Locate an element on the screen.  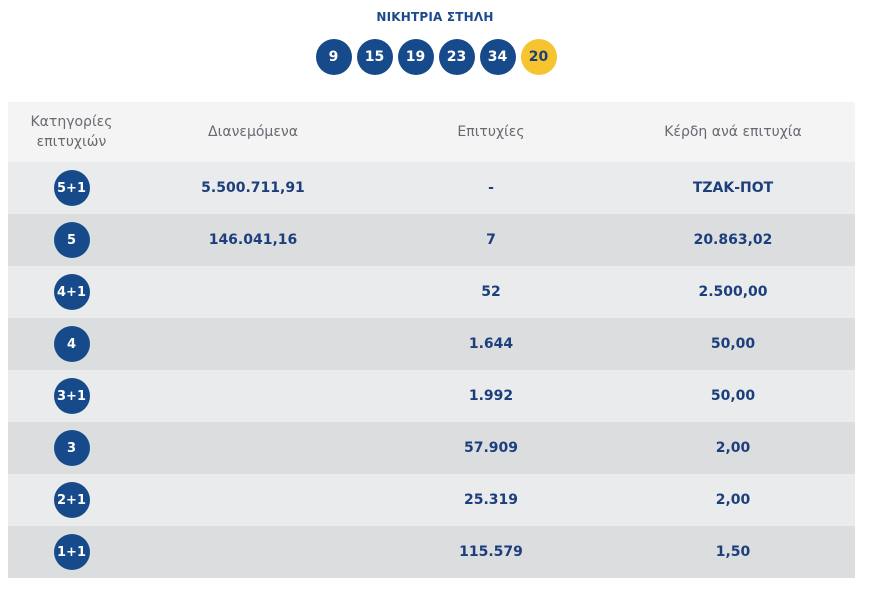
prize-value: ΤΖΑΚ-ΠΟΤ is located at coordinates (733, 188).